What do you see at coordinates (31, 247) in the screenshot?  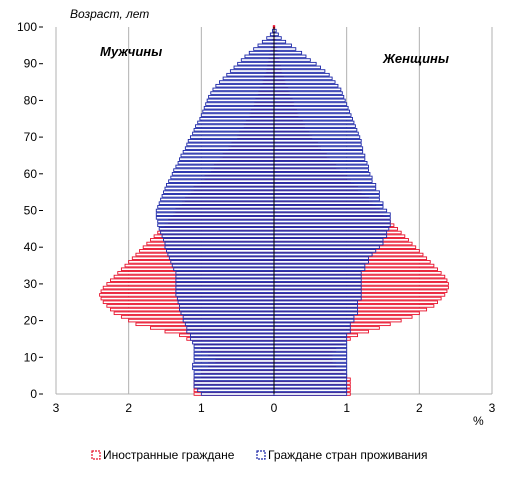 I see `y-tick-label-4: 40` at bounding box center [31, 247].